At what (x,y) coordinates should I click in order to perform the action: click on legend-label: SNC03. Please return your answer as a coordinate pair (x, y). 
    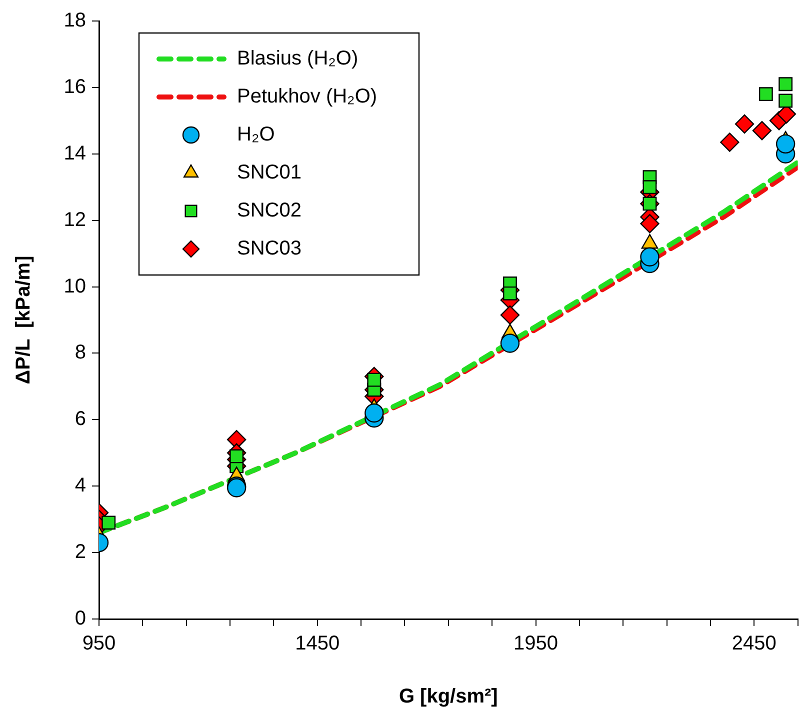
    Looking at the image, I should click on (269, 249).